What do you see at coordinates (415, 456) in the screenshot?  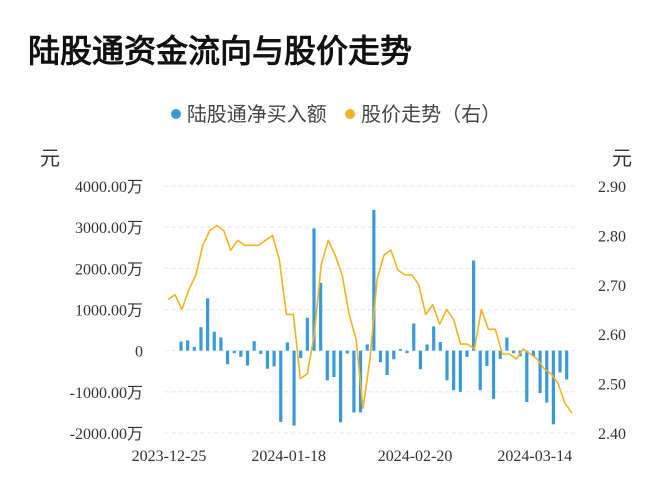 I see `x-axis-tick-label: 2024-02-20` at bounding box center [415, 456].